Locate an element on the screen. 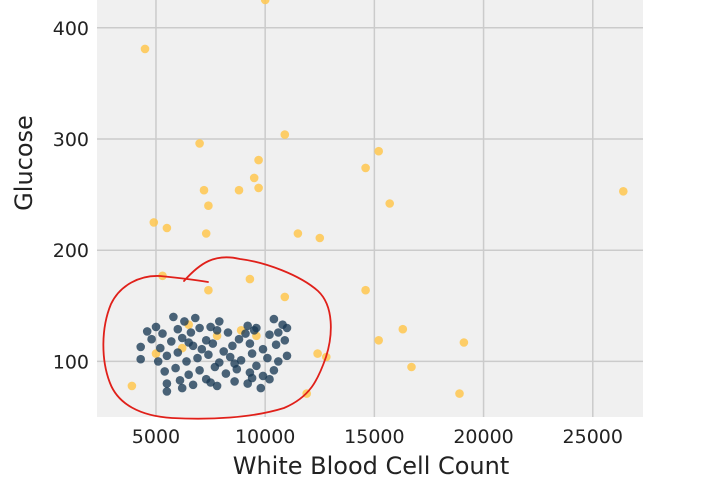 The width and height of the screenshot is (707, 499). y-axis-label: Glucose is located at coordinates (24, 163).